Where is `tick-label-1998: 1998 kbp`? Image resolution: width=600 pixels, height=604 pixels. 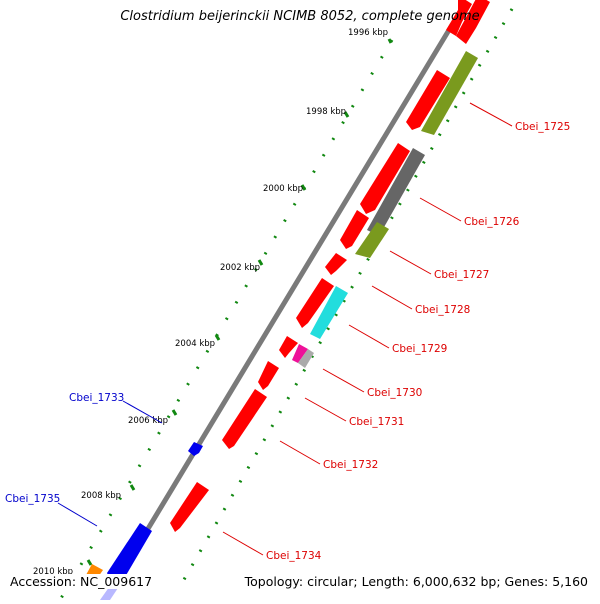
tick-label-1998: 1998 kbp is located at coordinates (326, 112).